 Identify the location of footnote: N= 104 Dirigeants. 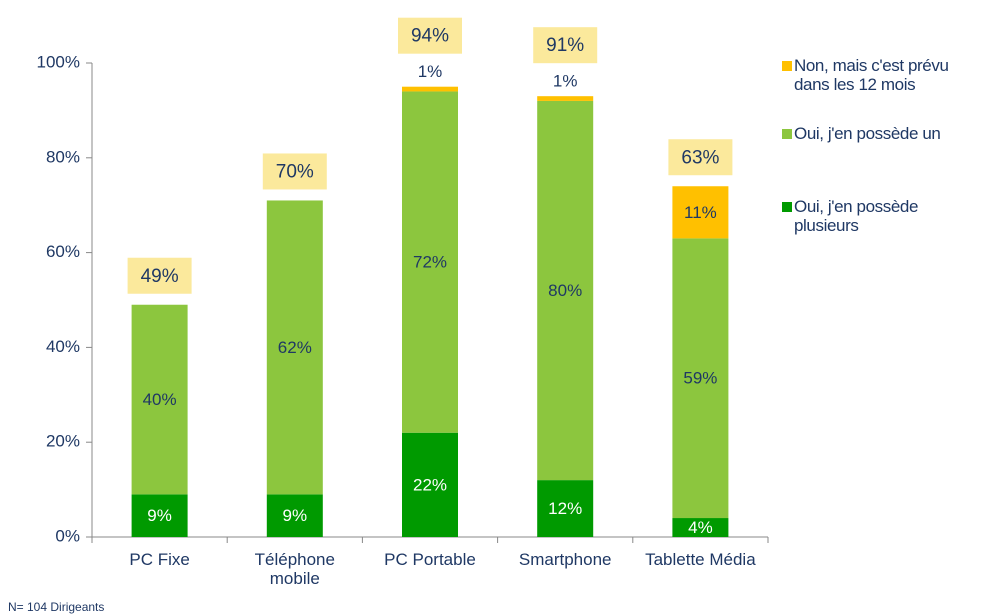
(56, 607).